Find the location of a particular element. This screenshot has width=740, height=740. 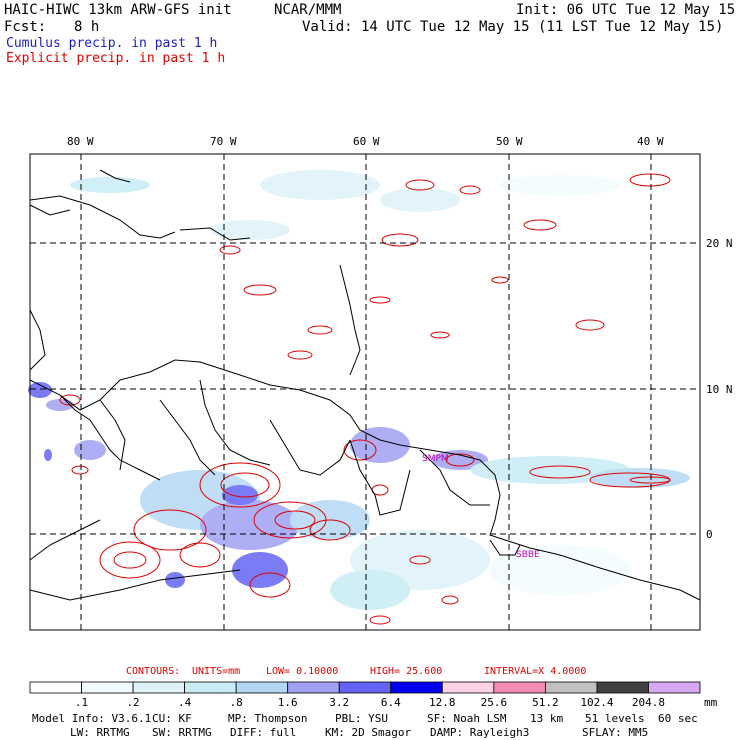

lon-labels: 80 W 70 W 60 W 50 W 40 W is located at coordinates (365, 141).